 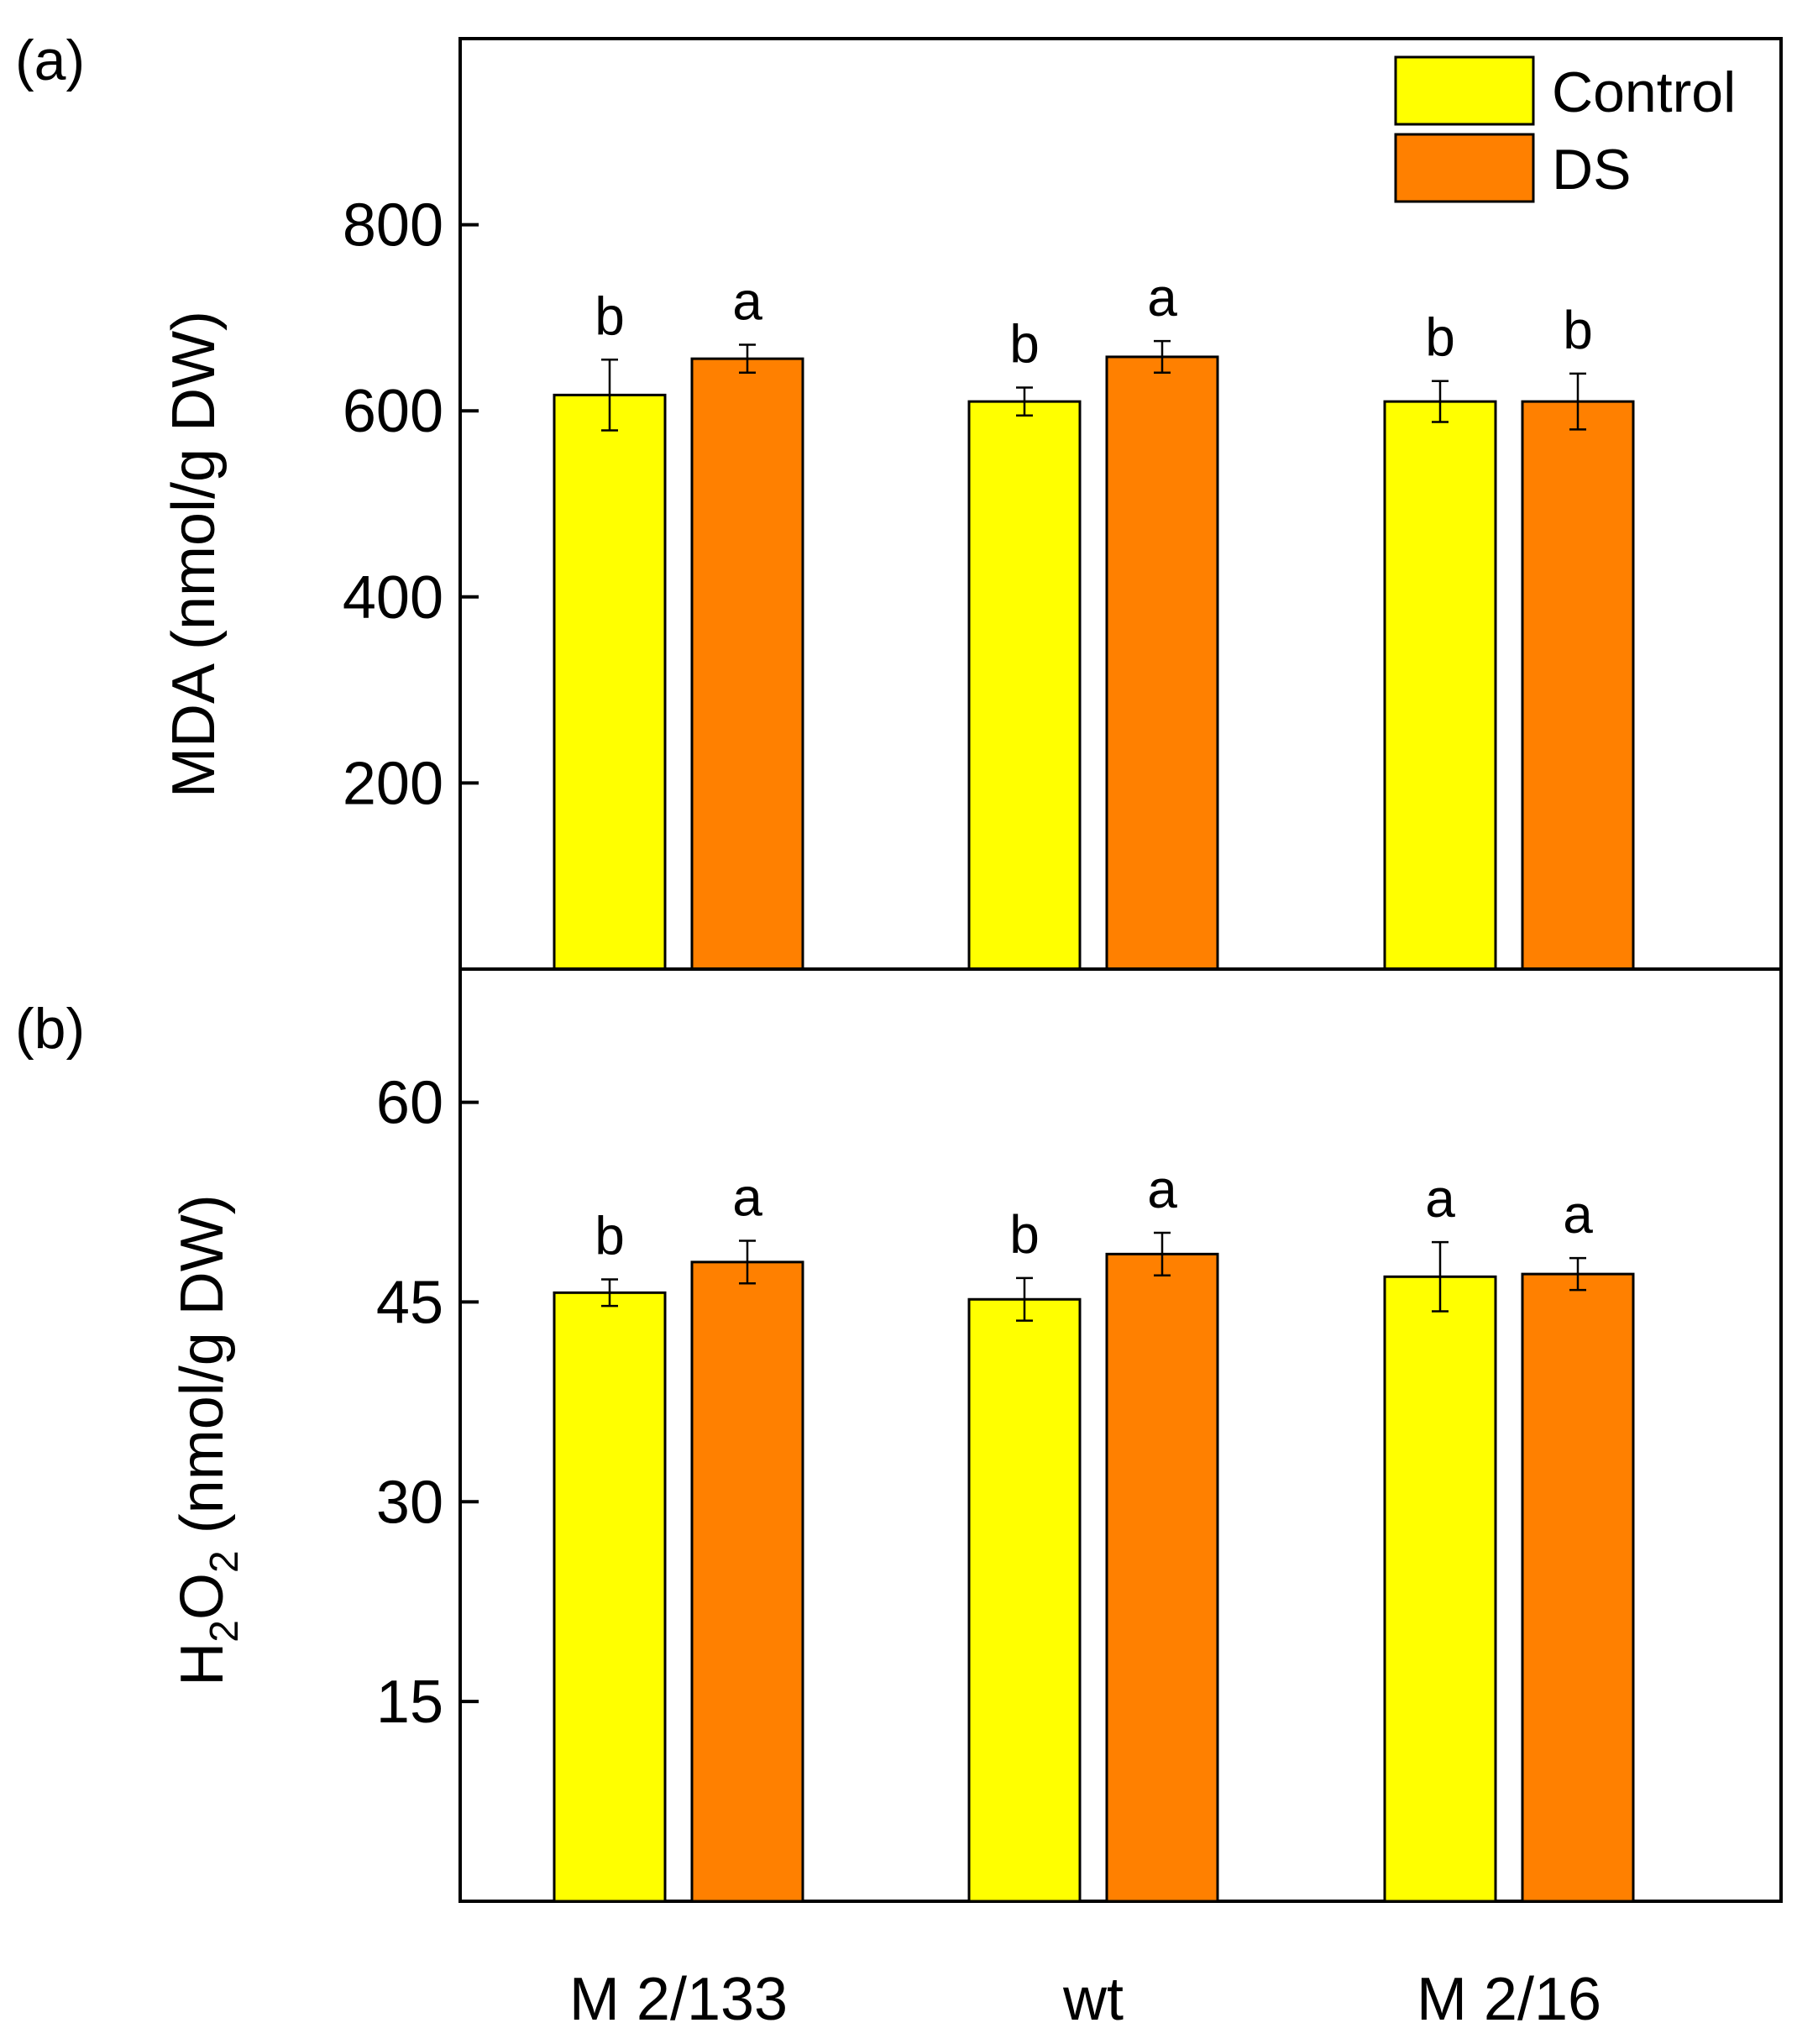 I want to click on panel-a-control-m-2-16-significance-letter: b, so click(x=1440, y=337).